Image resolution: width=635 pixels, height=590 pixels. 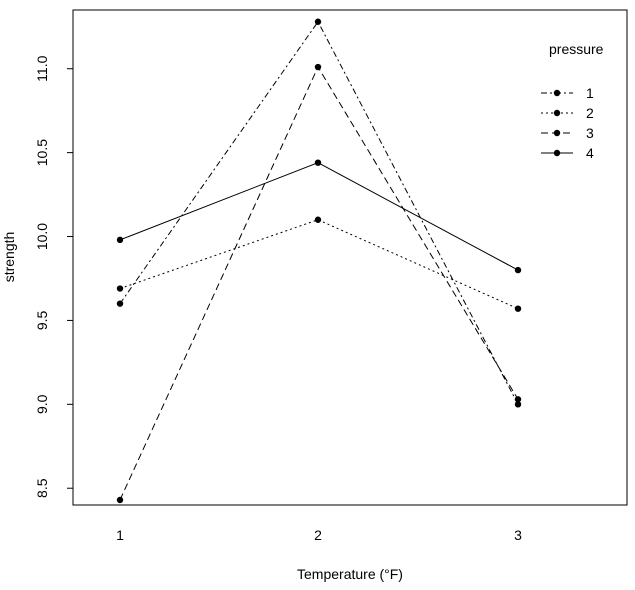 What do you see at coordinates (120, 535) in the screenshot?
I see `x-tick-label: 1` at bounding box center [120, 535].